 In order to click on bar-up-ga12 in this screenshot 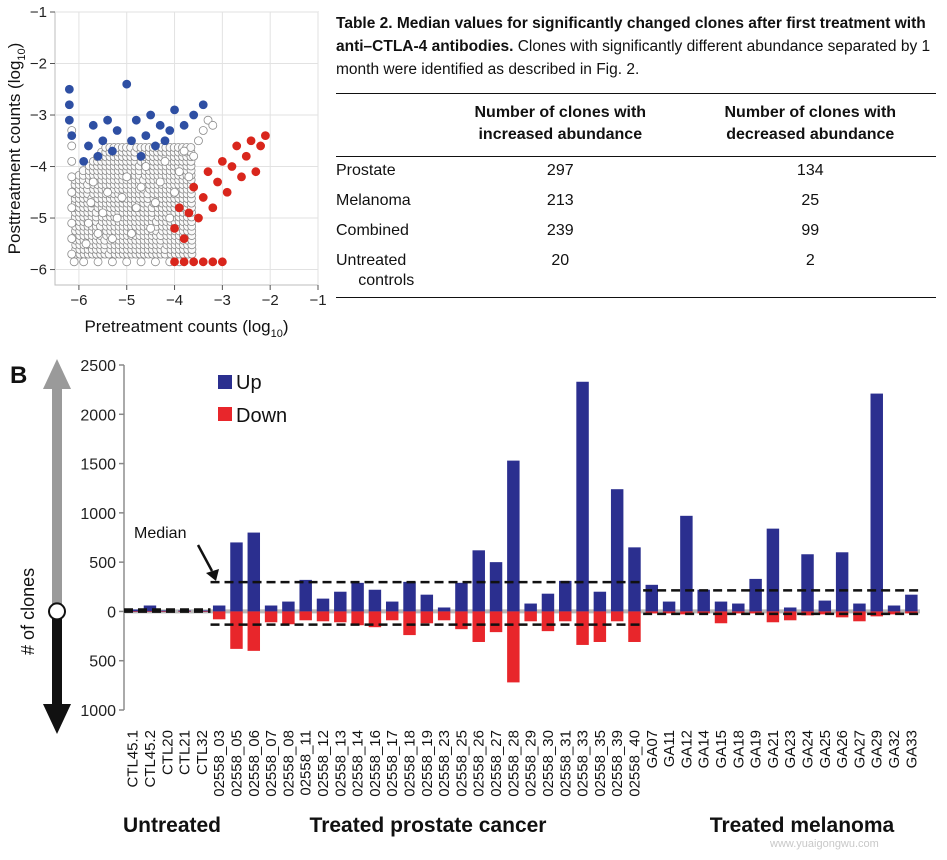, I will do `click(686, 563)`.